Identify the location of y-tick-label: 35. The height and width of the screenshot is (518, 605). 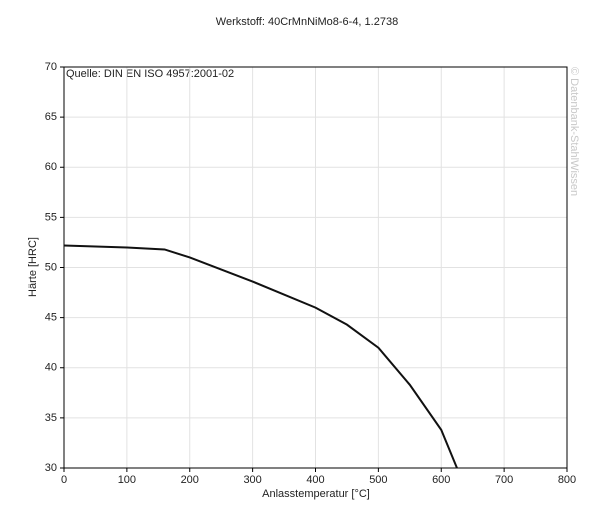
(51, 418).